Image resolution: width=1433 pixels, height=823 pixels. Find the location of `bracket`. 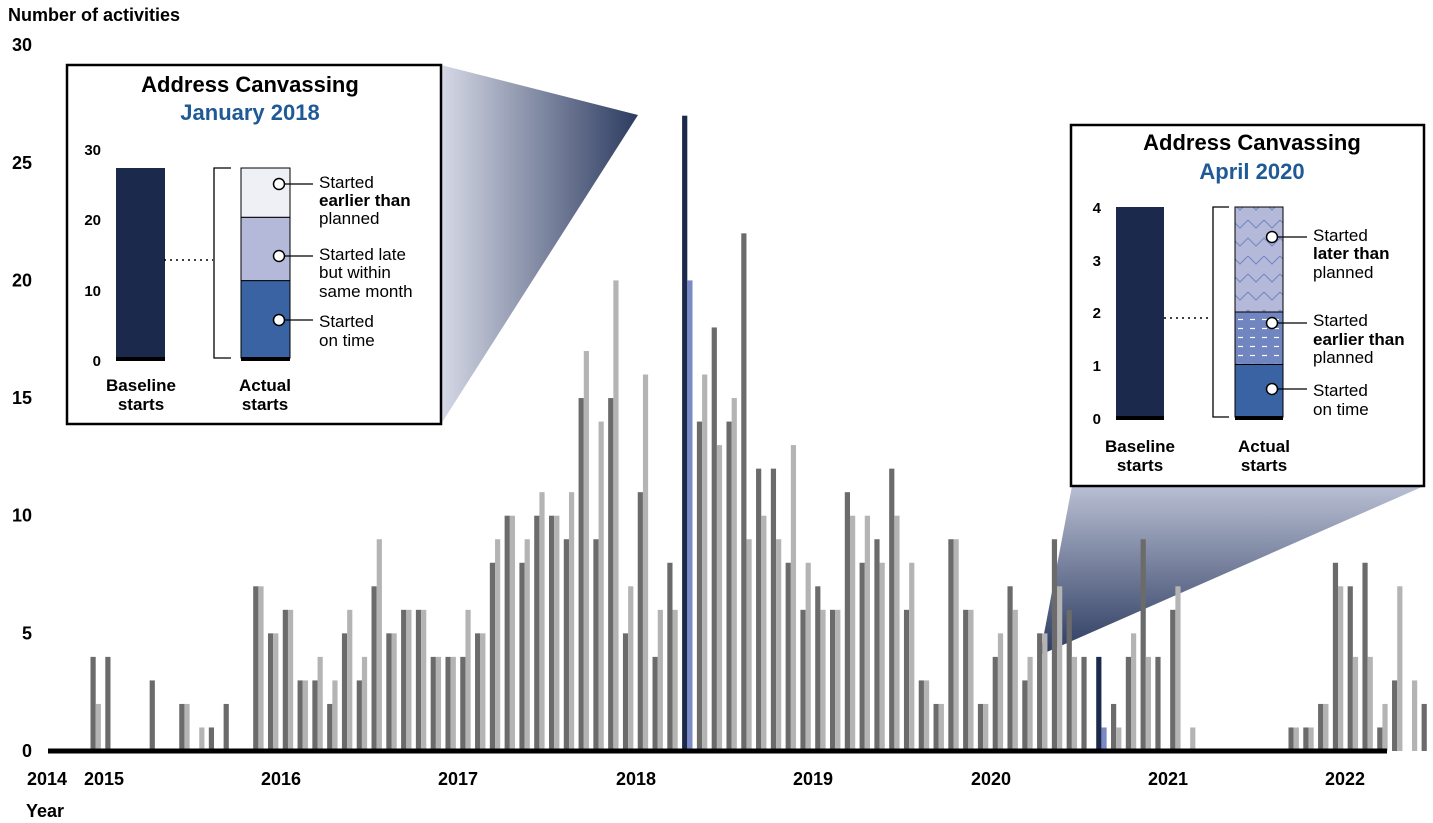

bracket is located at coordinates (222, 263).